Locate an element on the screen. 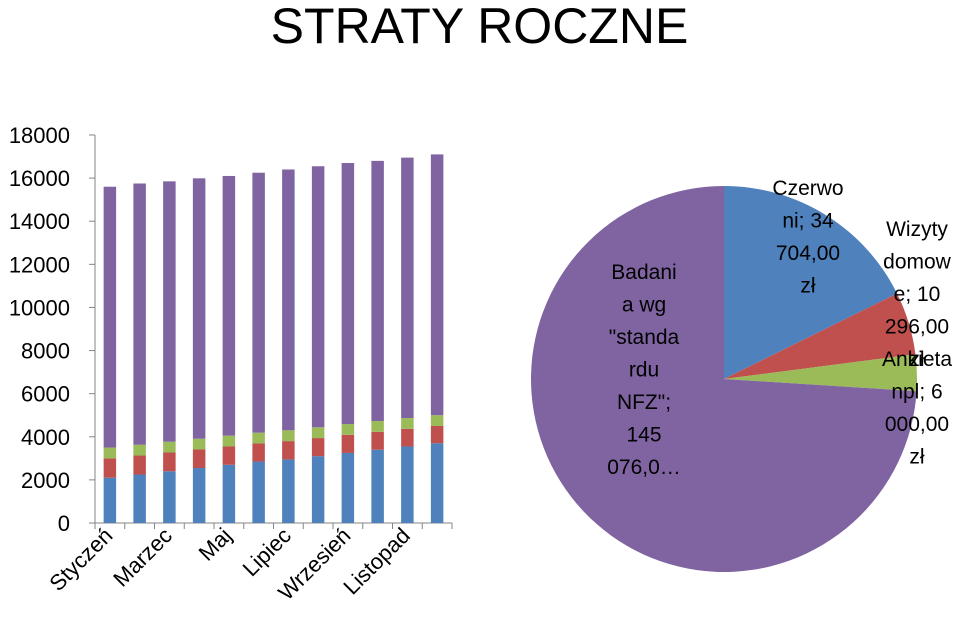 The width and height of the screenshot is (959, 628). y-tick-label: 2000 is located at coordinates (45, 480).